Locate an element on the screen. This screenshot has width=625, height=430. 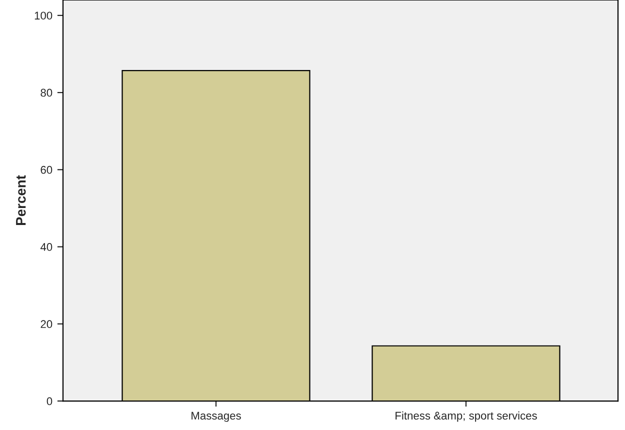
y-tick-label: 20 is located at coordinates (46, 324).